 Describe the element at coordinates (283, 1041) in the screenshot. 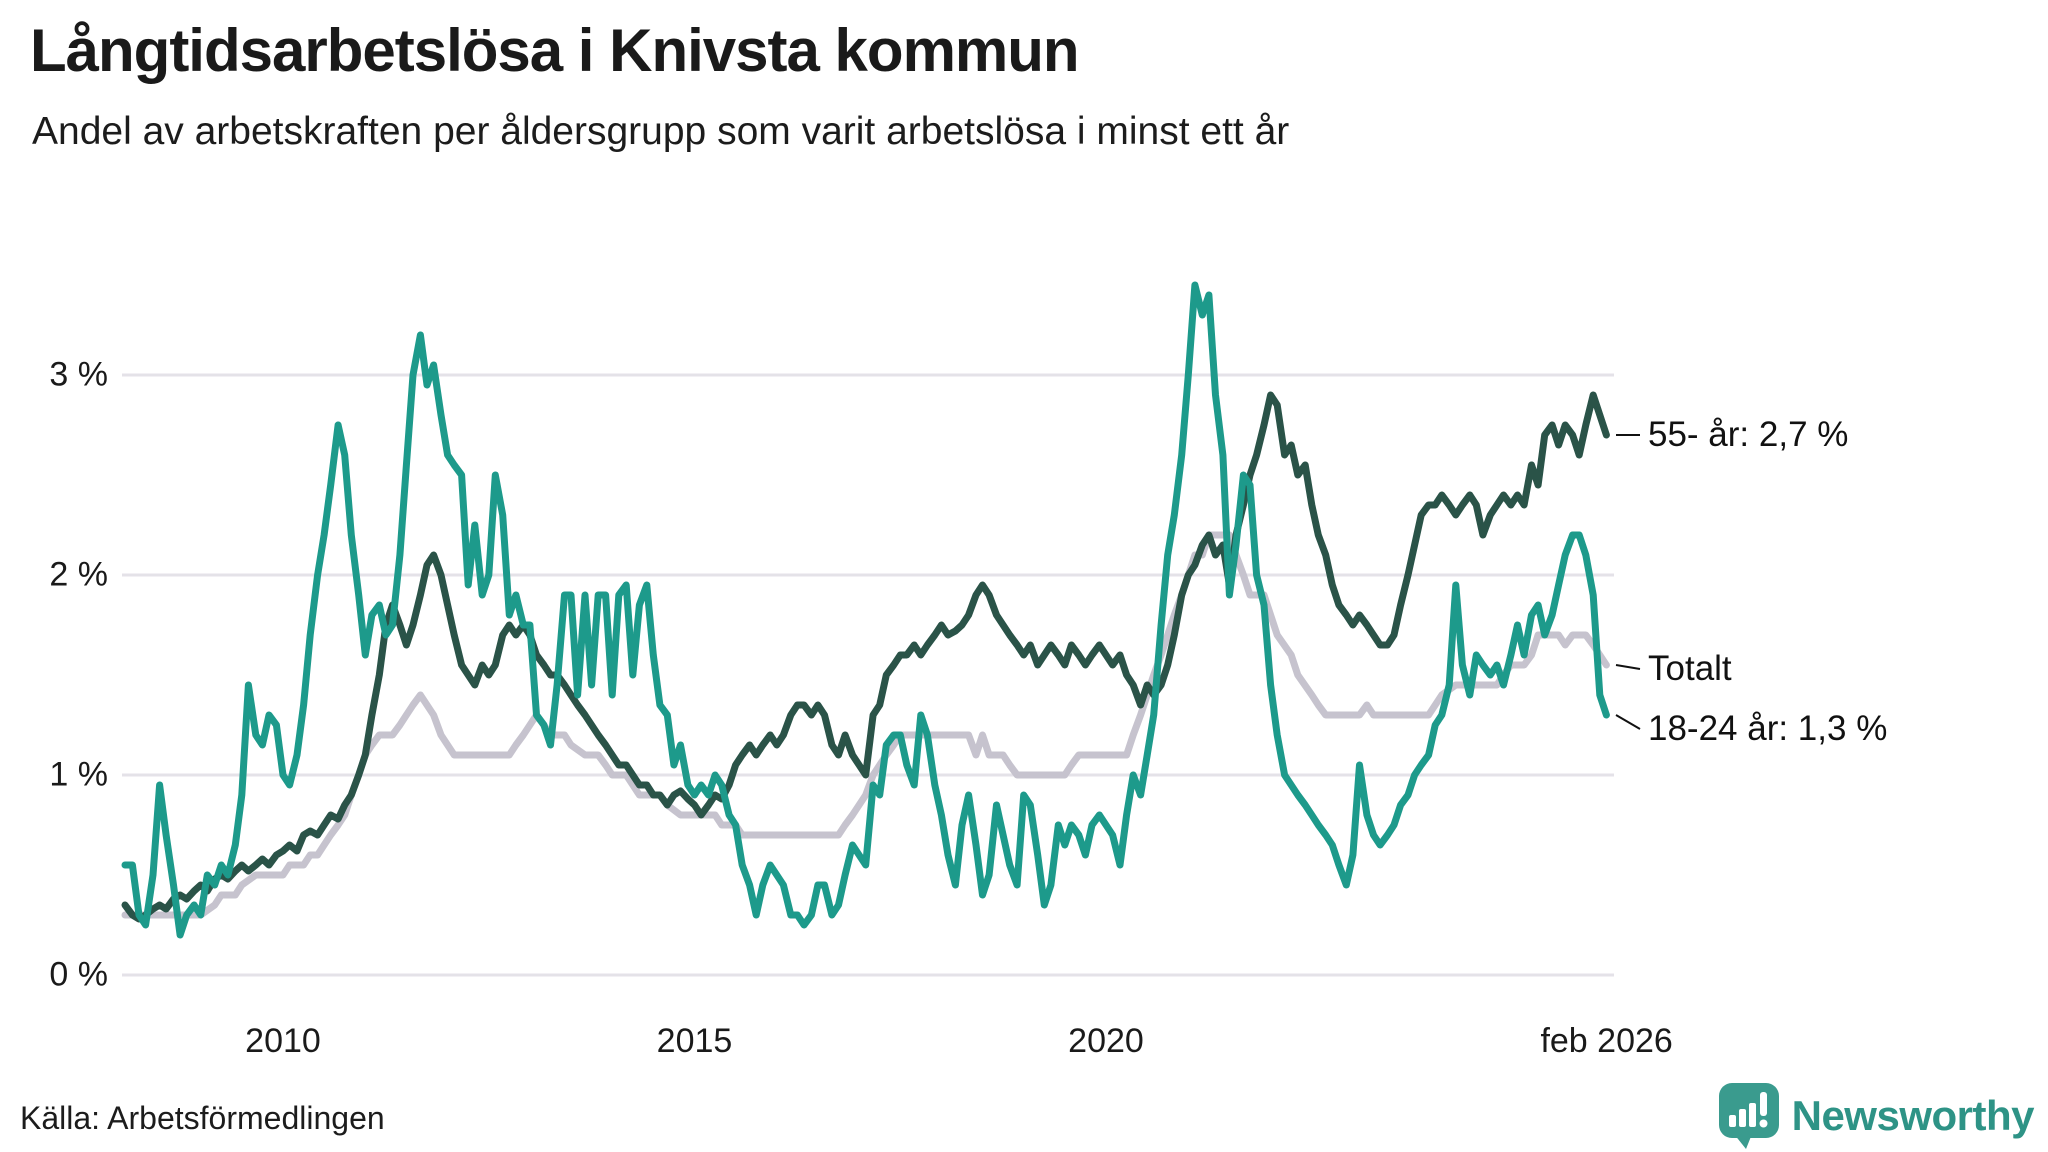

I see `x-tick-2010: 2010` at that location.